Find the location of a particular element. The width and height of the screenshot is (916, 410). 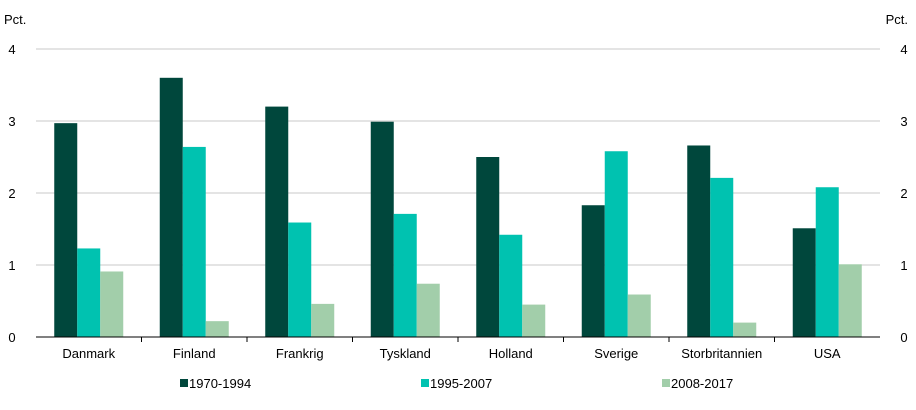

bar-danmark-1970-1994 is located at coordinates (66, 230).